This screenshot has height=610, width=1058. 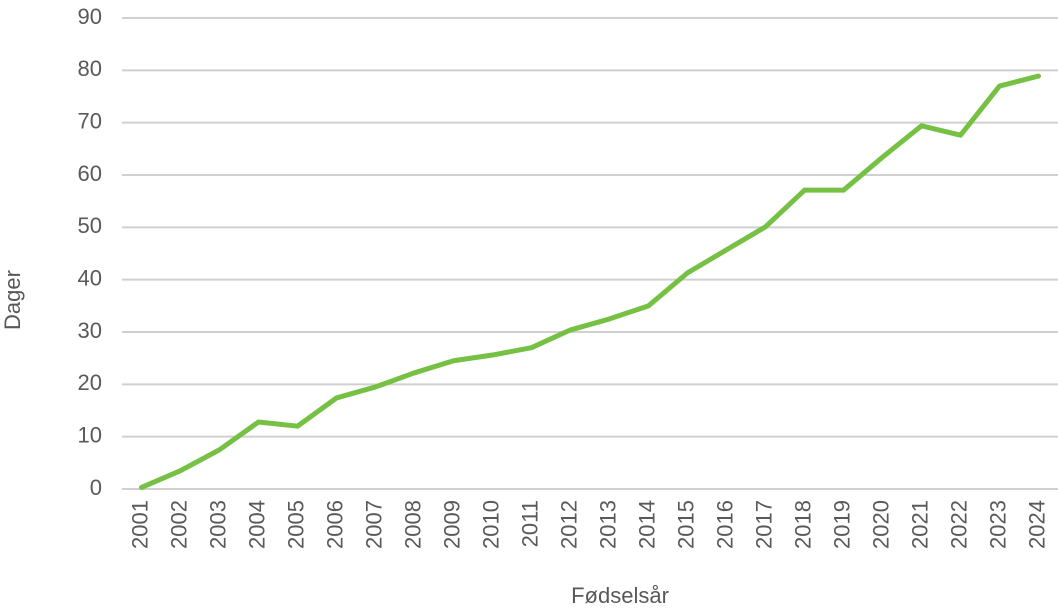 I want to click on x-tick-label: 2014, so click(x=646, y=524).